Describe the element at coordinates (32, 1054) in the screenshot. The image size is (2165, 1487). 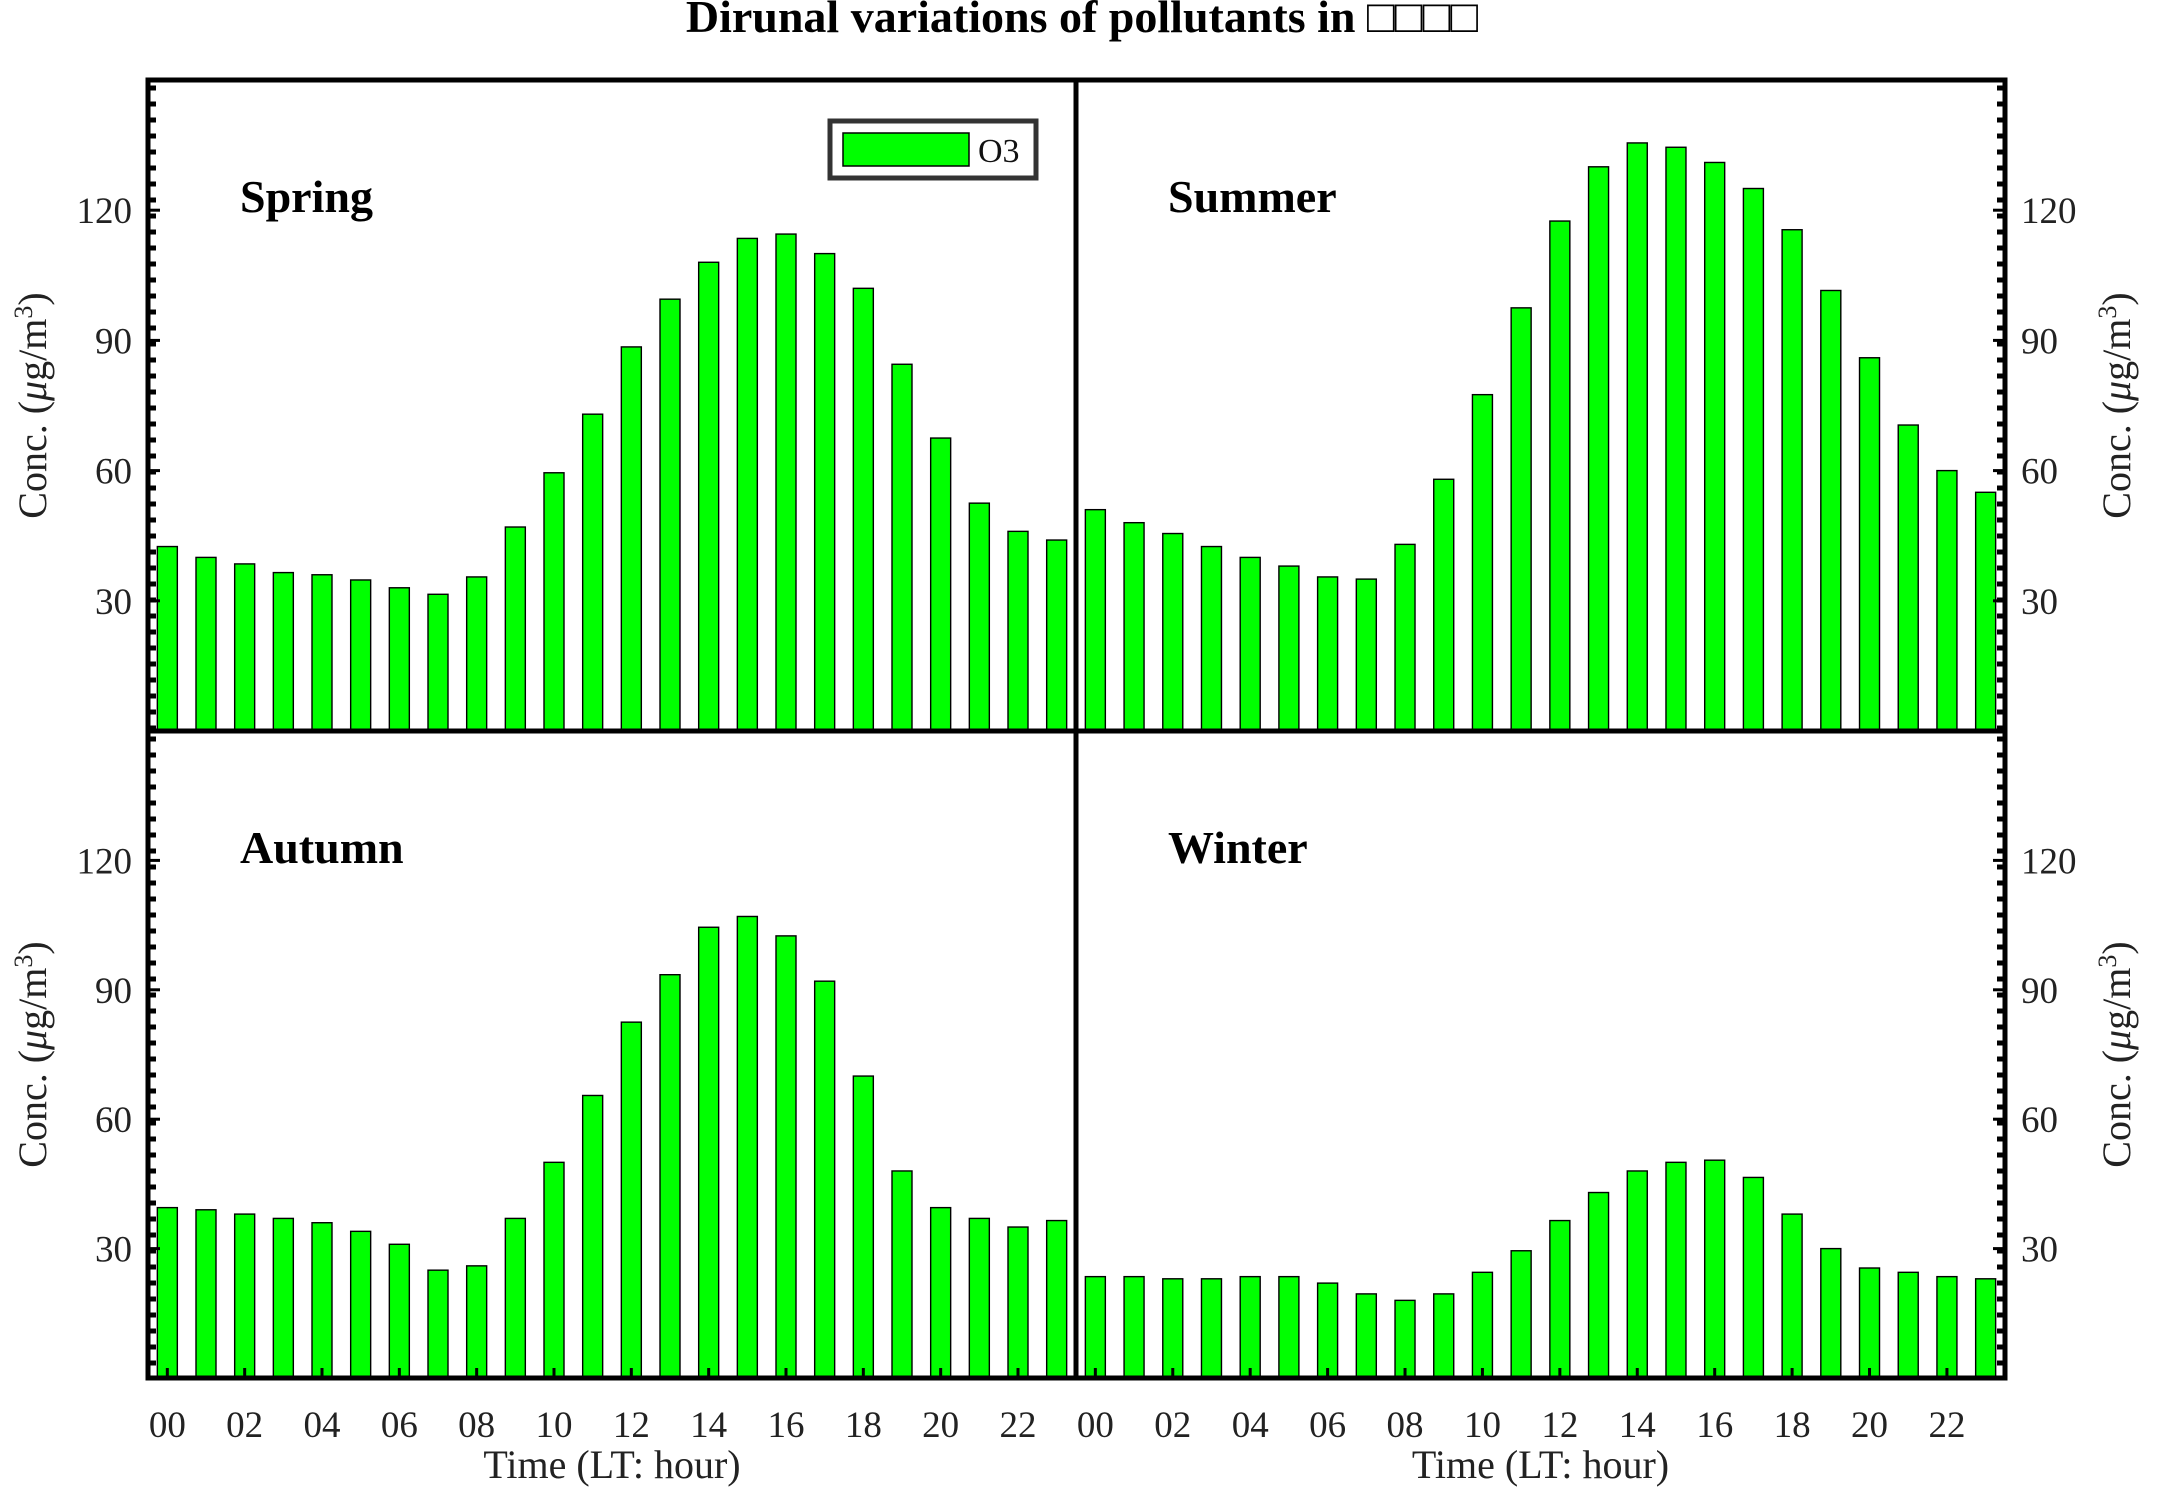
I see `y-axis-label-left-bottom: Conc. (μg/m3)` at that location.